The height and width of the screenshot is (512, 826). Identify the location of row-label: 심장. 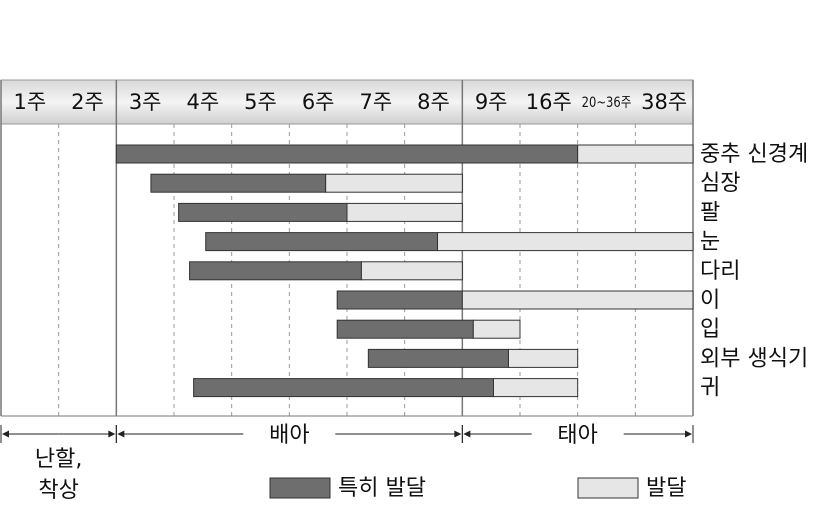
(720, 183).